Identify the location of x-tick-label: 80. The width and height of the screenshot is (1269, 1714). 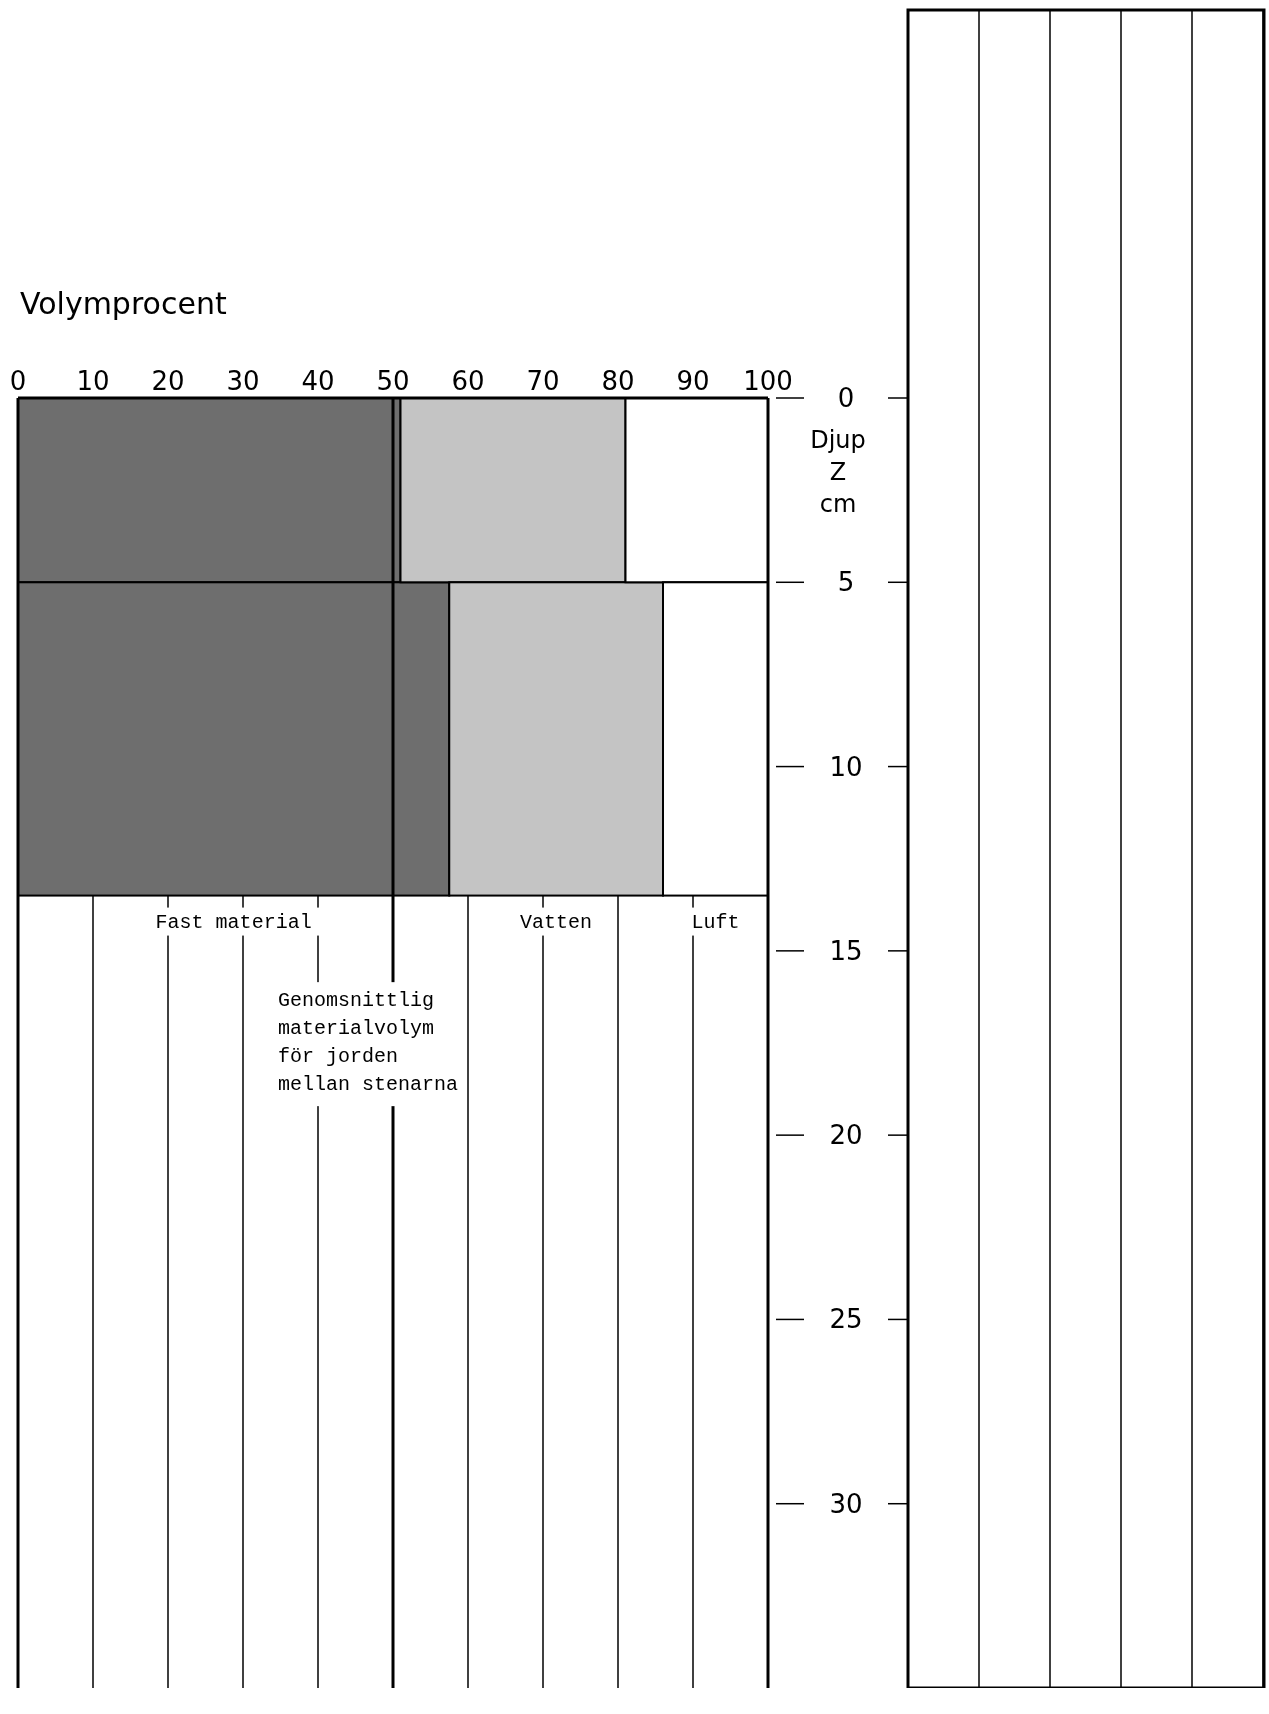
(618, 381).